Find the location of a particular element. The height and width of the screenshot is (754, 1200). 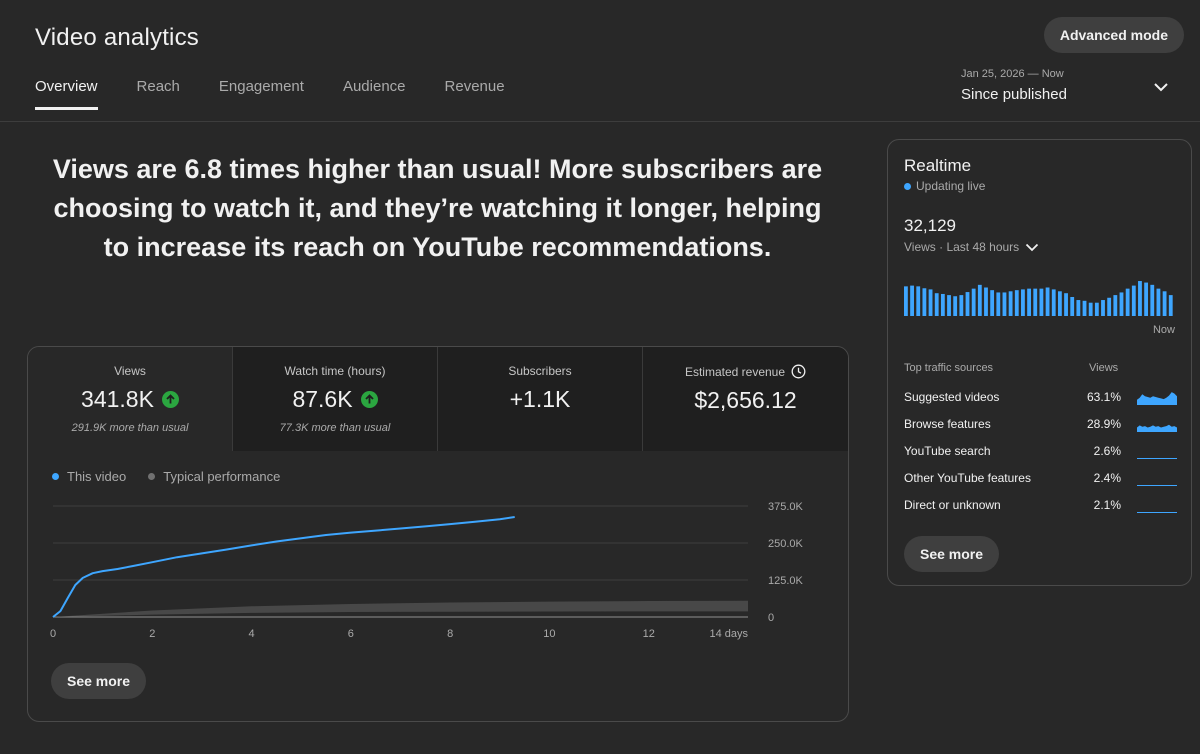

metric-label: Watch time (hours) is located at coordinates (335, 371).